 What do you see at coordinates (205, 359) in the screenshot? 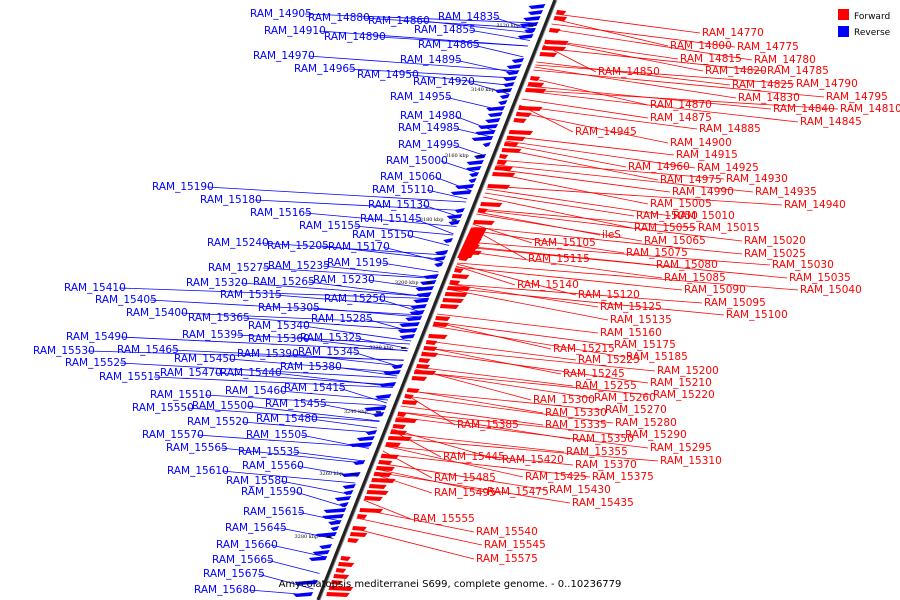
I see `reverse-gene-label: RAM_15450` at bounding box center [205, 359].